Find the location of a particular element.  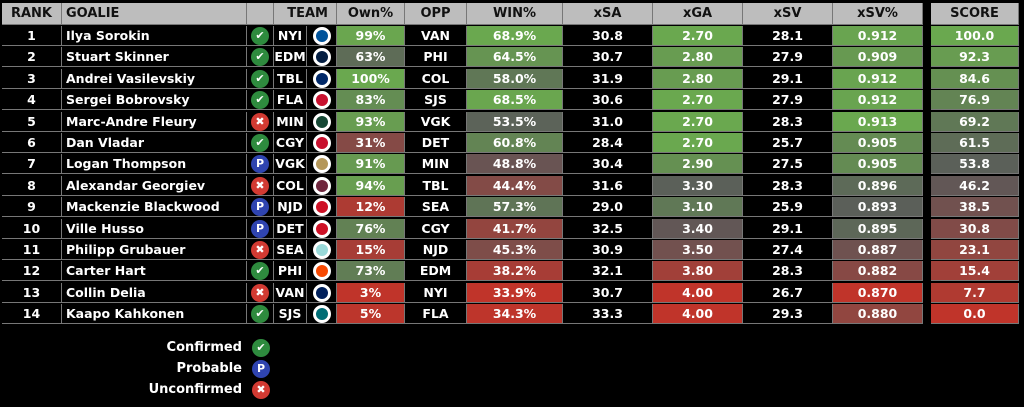

rank-cell: 3 is located at coordinates (32, 78).